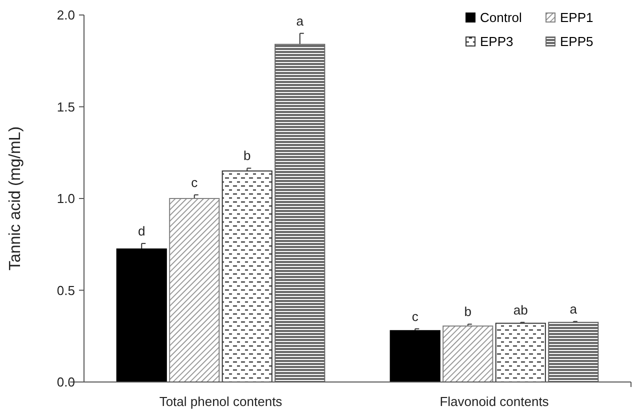 The height and width of the screenshot is (418, 639). Describe the element at coordinates (501, 17) in the screenshot. I see `legend-label: Control` at that location.